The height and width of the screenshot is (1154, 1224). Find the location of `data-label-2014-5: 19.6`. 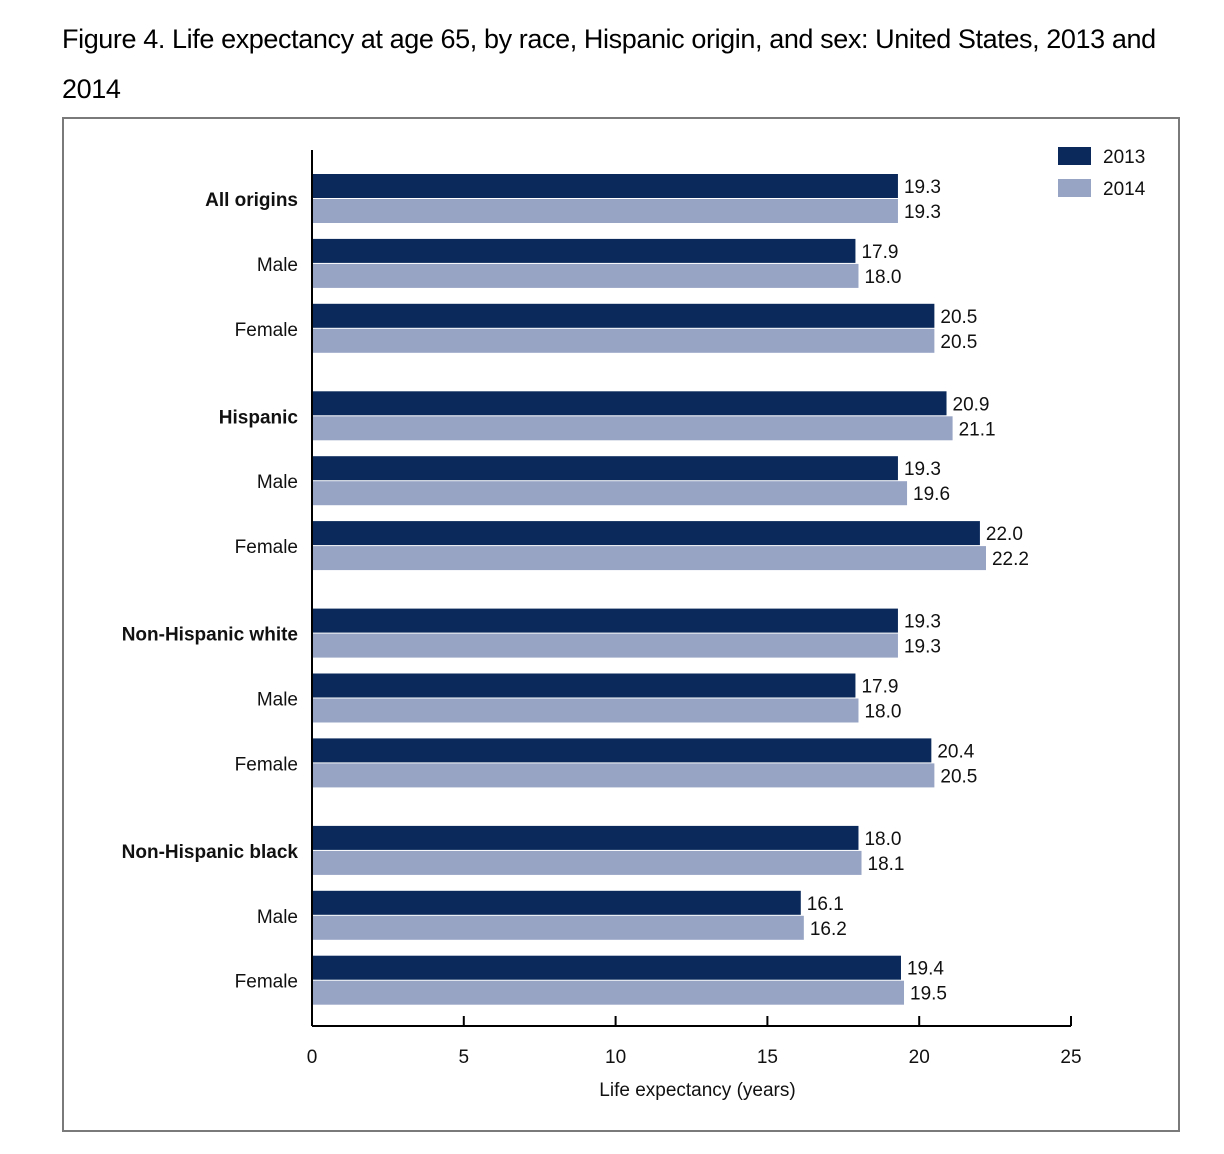

data-label-2014-5: 19.6 is located at coordinates (931, 494).